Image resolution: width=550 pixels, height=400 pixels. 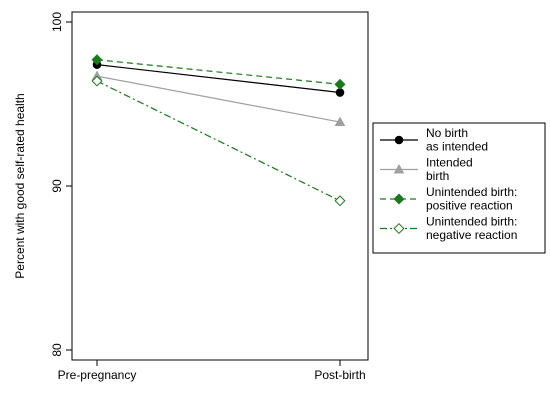 I want to click on legend-label: Unintended birth: negative reaction, so click(x=471, y=229).